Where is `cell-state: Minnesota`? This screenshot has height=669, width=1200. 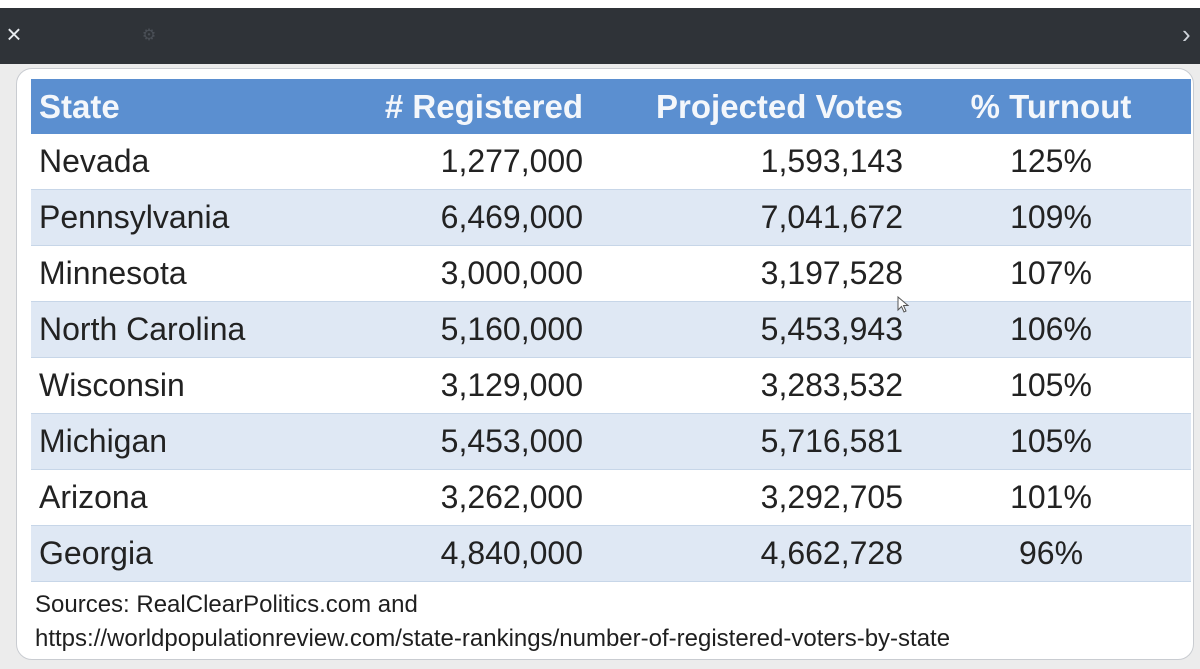
cell-state: Minnesota is located at coordinates (166, 273).